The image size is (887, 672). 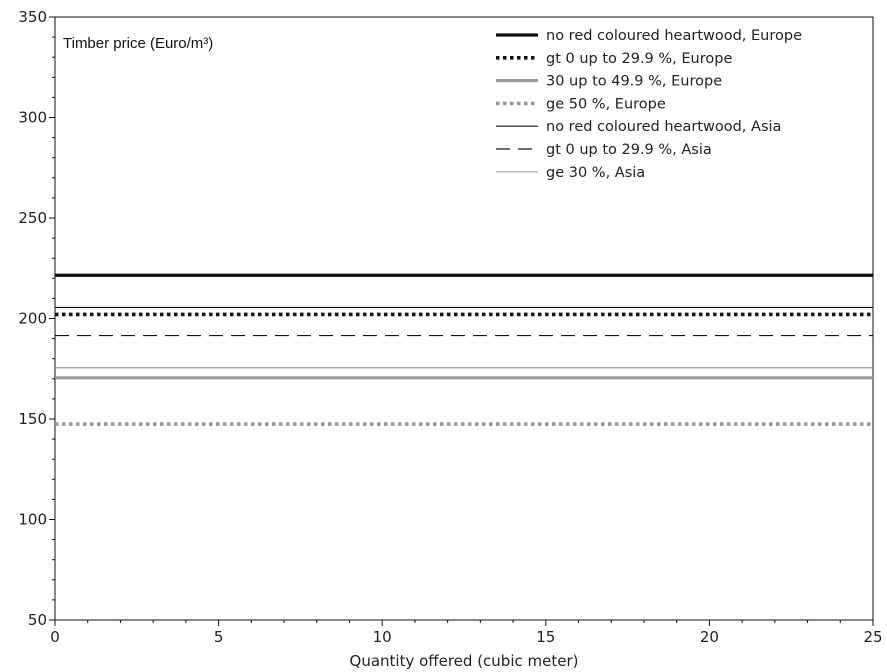 I want to click on legend-label: gt 0 up to 29.9 %, Europe, so click(x=639, y=59).